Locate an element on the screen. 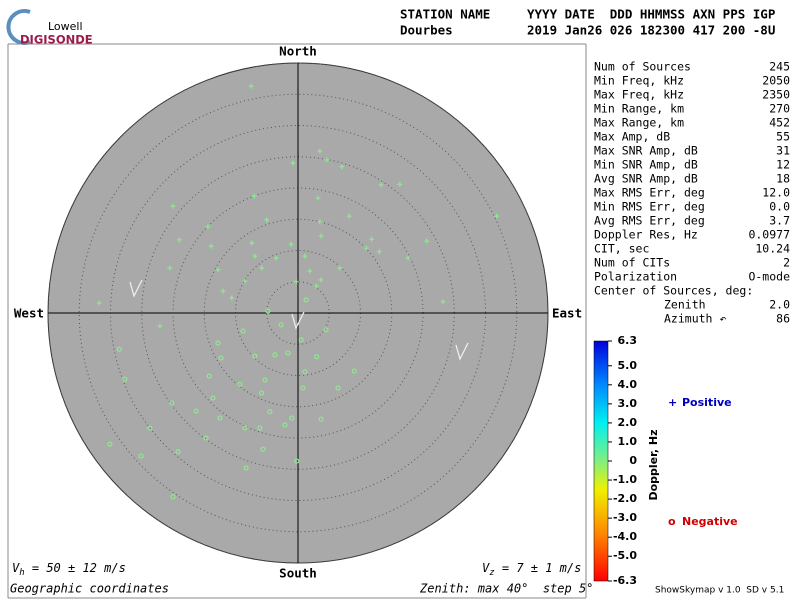  colorbar-tick-label: 4.0 is located at coordinates (628, 384).